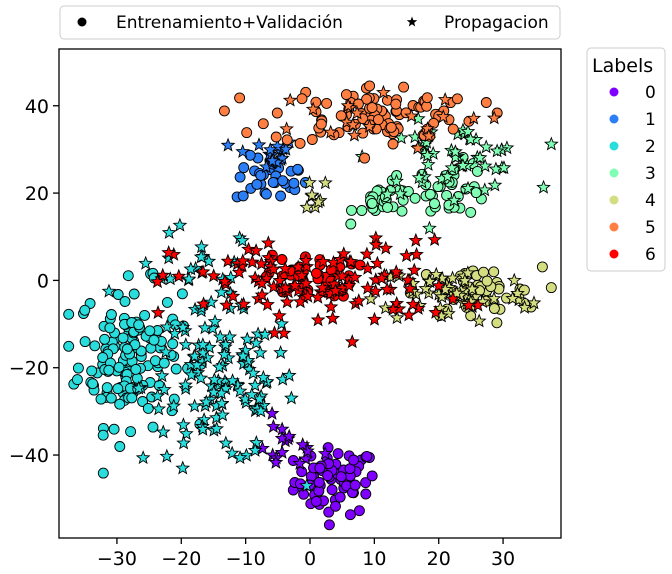 Image resolution: width=672 pixels, height=574 pixels. Describe the element at coordinates (626, 159) in the screenshot. I see `labels-legend: Labels 0 1 2 3 4 5 6` at that location.